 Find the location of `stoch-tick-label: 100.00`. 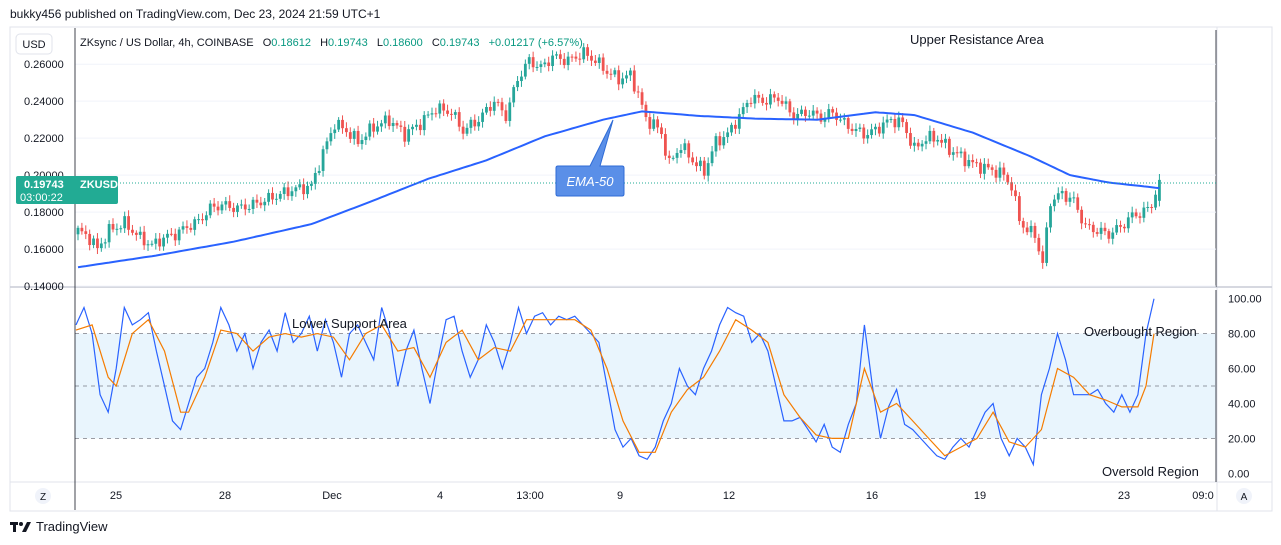

stoch-tick-label: 100.00 is located at coordinates (1245, 300).